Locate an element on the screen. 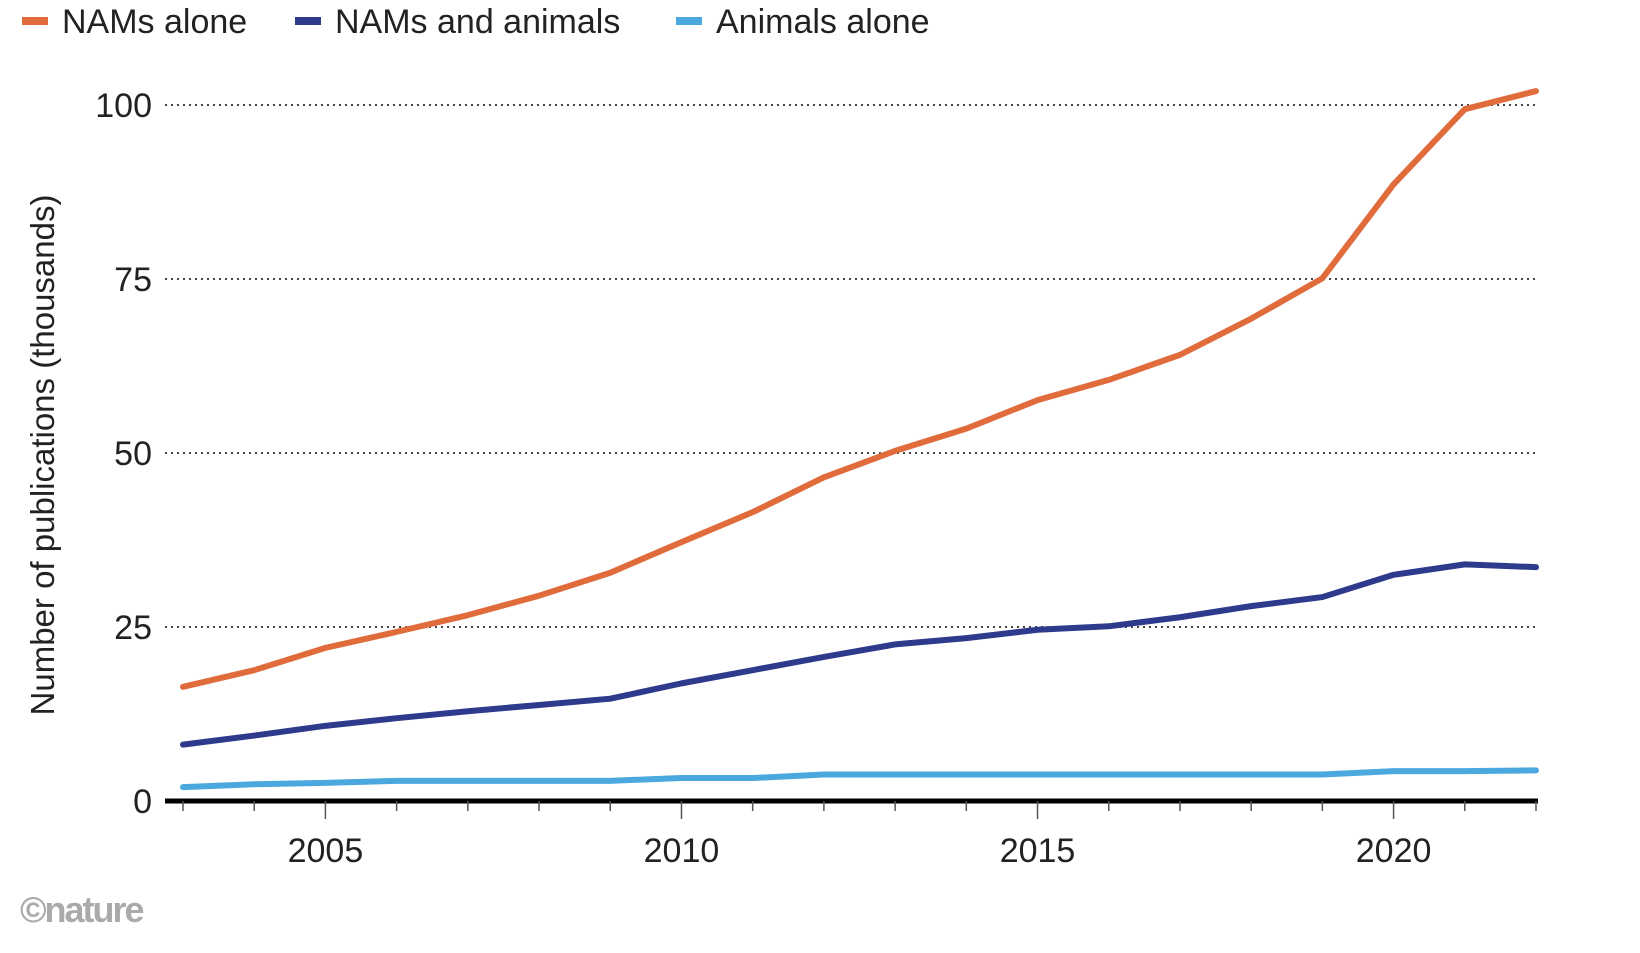 The height and width of the screenshot is (953, 1640). y-tick-label: 50 is located at coordinates (133, 454).